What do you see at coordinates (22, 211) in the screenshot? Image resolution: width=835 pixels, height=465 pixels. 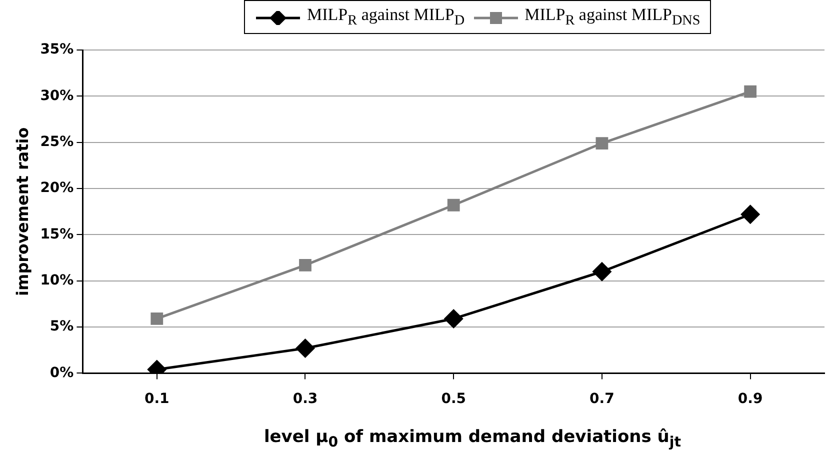 I see `y-axis-title: improvement ratio` at bounding box center [22, 211].